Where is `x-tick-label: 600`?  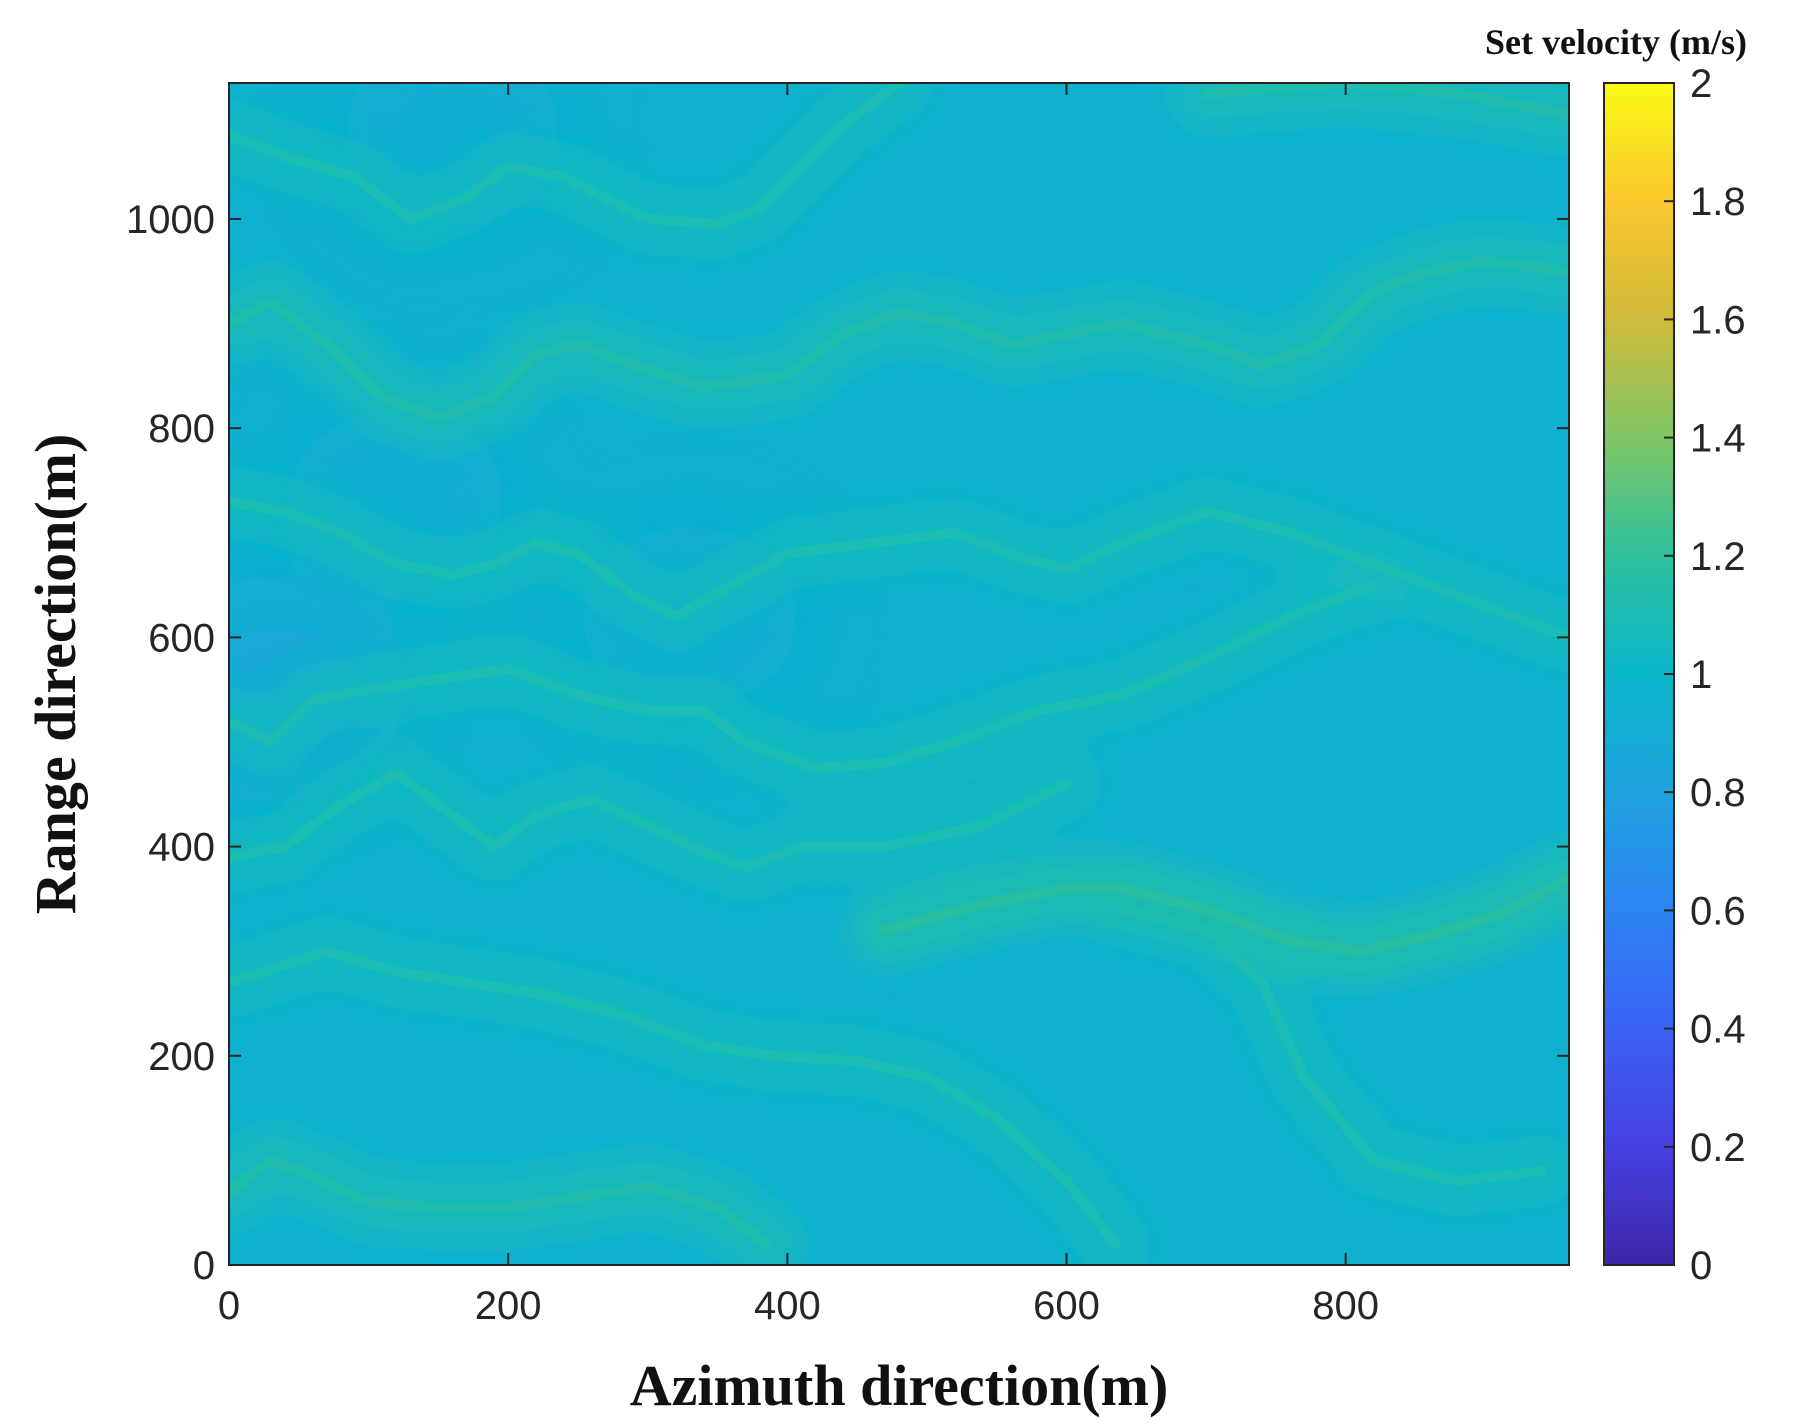 x-tick-label: 600 is located at coordinates (1066, 1306).